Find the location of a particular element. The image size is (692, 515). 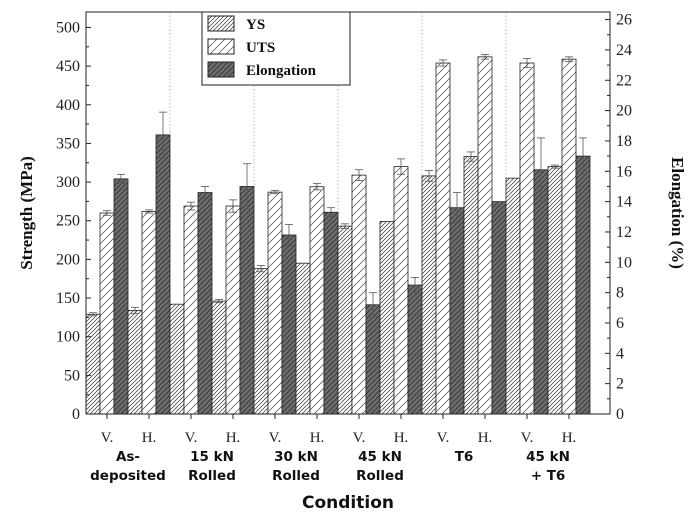

right-tick-label: 22 is located at coordinates (624, 80).